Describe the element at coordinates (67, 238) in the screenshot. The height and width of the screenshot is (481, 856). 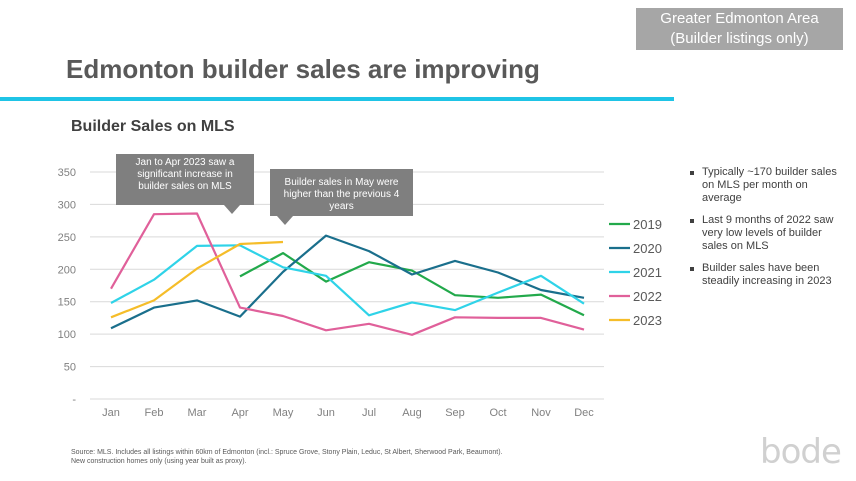
I see `y-tick-label: 250` at that location.